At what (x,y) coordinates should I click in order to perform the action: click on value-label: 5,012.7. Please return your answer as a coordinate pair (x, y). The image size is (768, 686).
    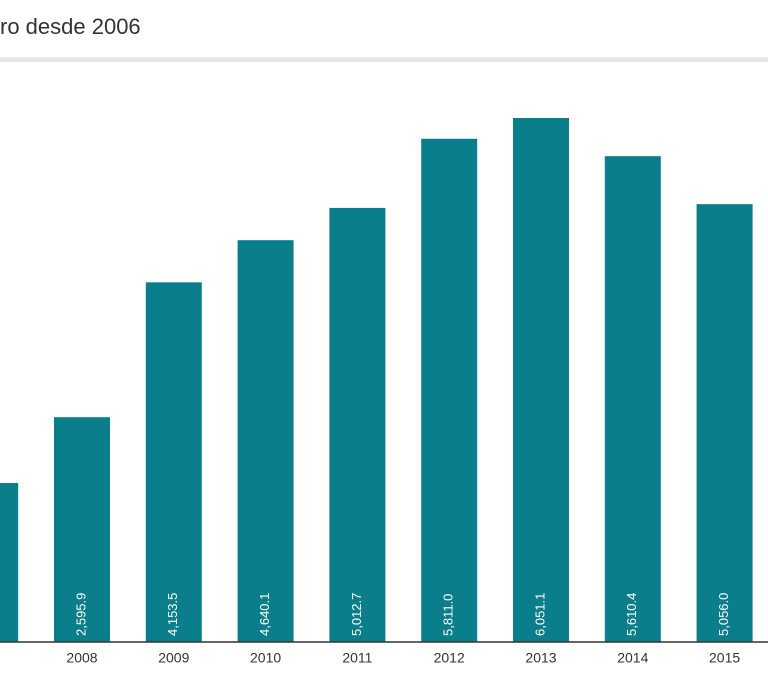
    Looking at the image, I should click on (356, 614).